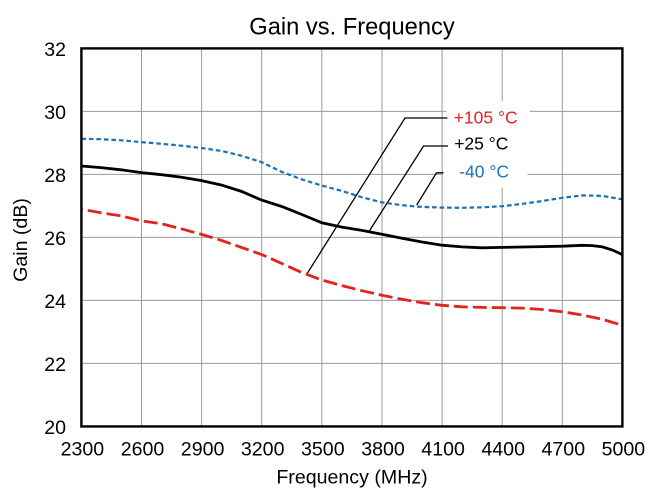 This screenshot has width=657, height=498. I want to click on svg-text: +105 °C, so click(486, 118).